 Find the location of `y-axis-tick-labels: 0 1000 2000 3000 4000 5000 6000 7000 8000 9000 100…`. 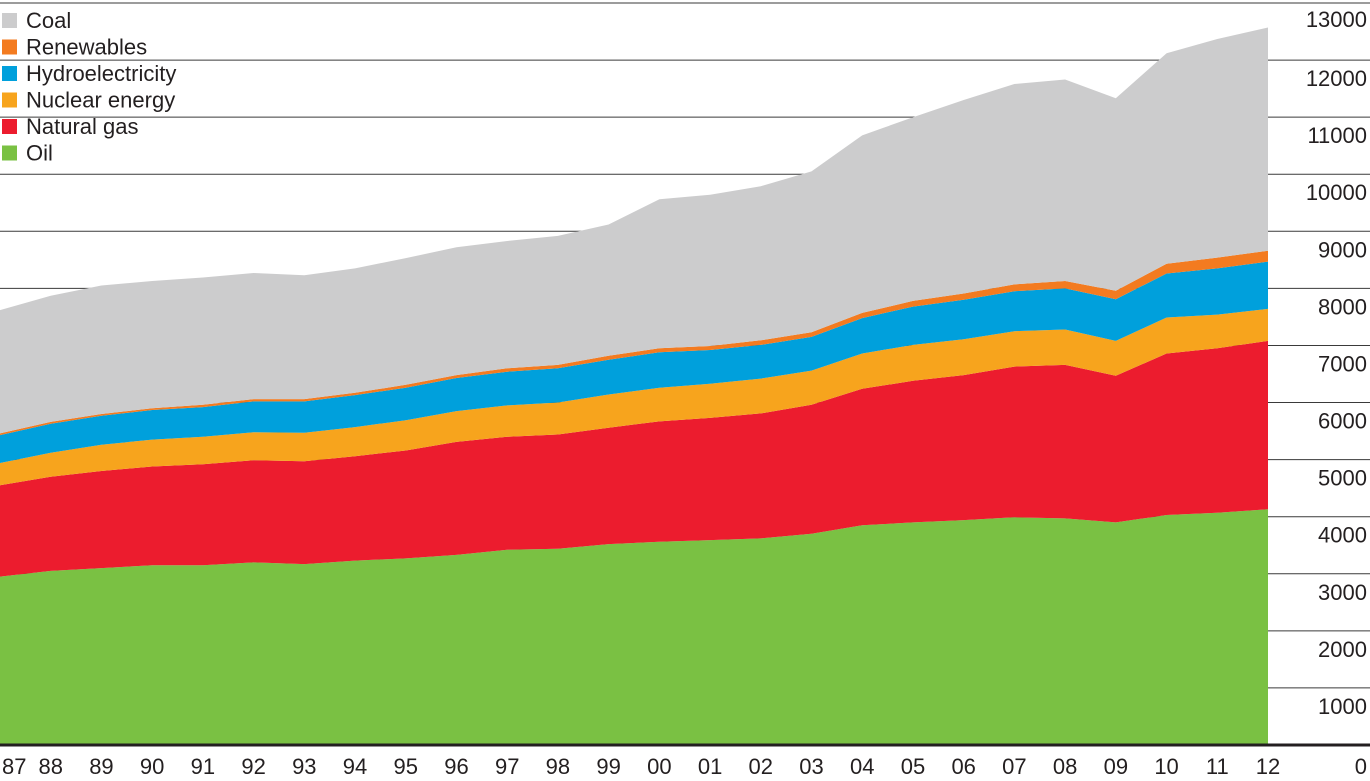

y-axis-tick-labels: 0 1000 2000 3000 4000 5000 6000 7000 8000 9000 100… is located at coordinates (1336, 393).